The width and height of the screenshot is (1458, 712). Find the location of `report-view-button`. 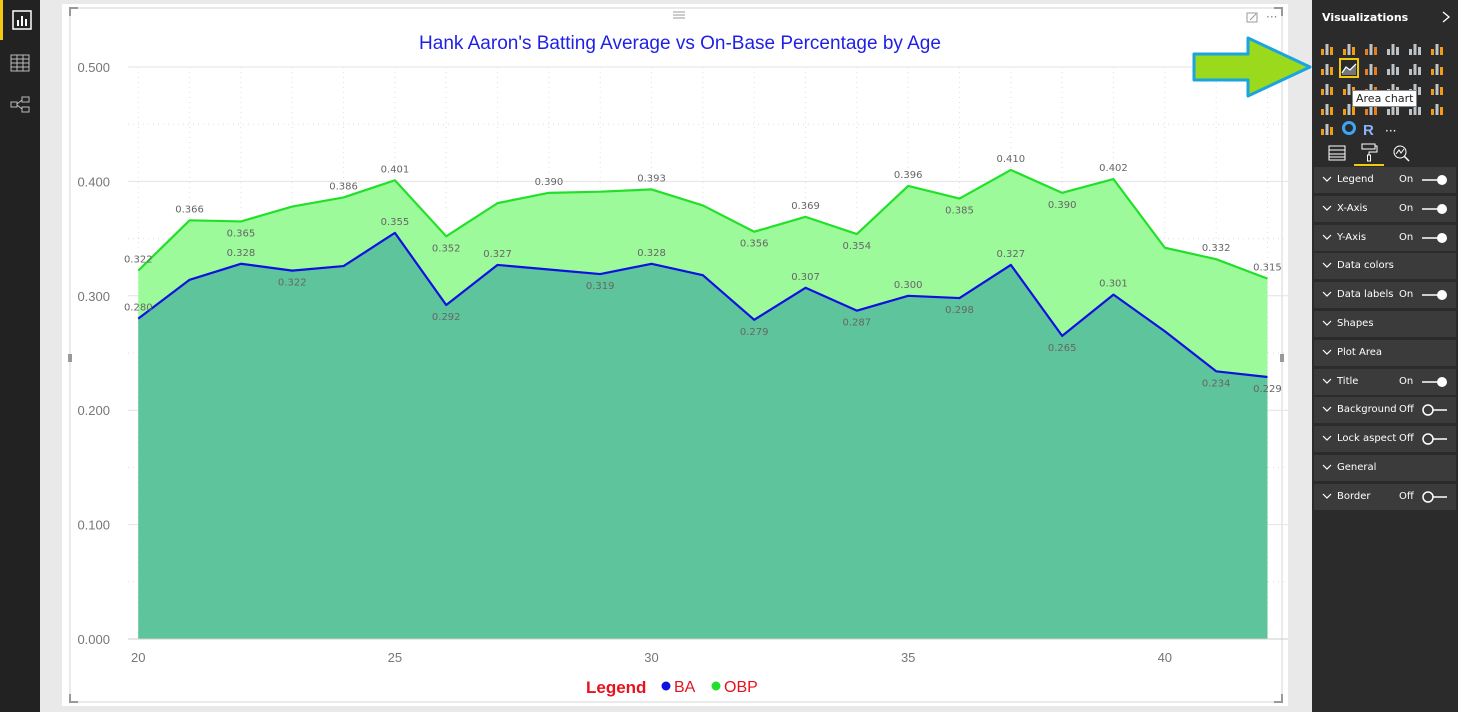

report-view-button is located at coordinates (20, 20).